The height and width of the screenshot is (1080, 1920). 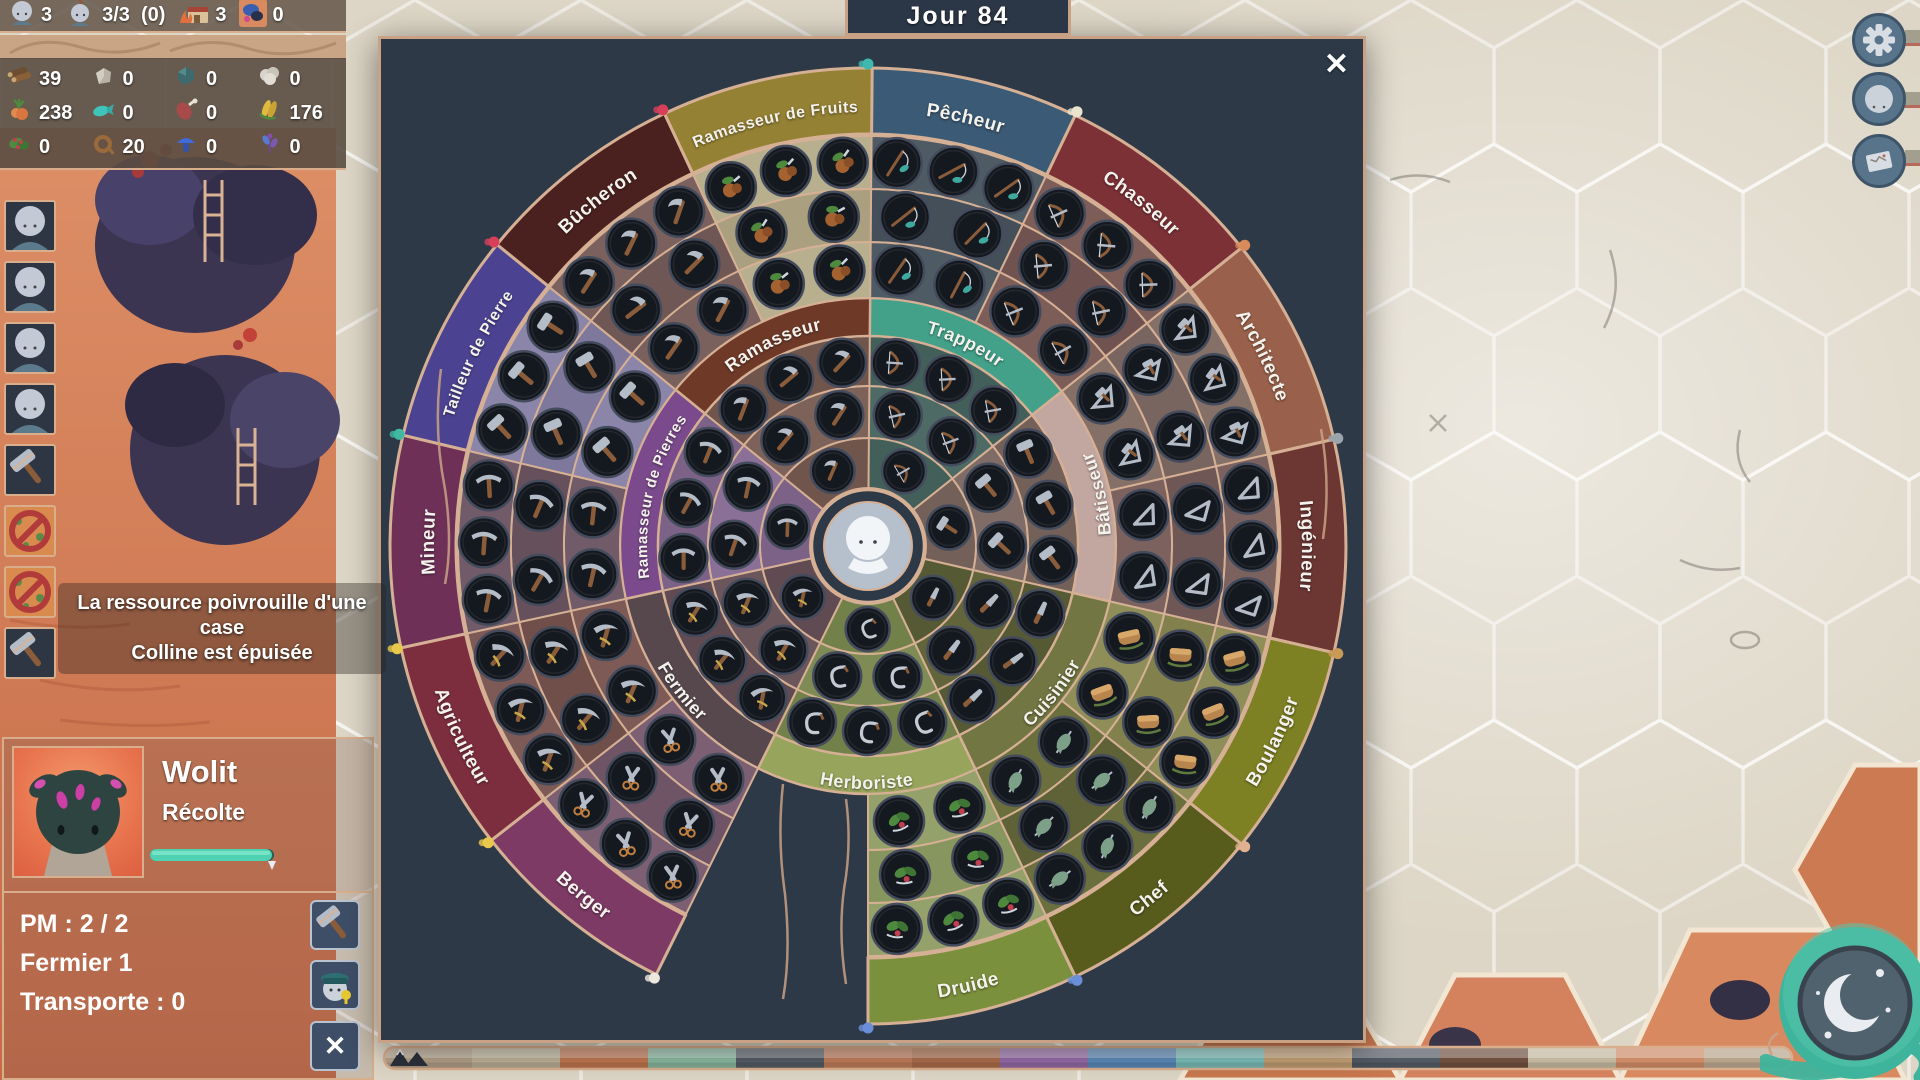 What do you see at coordinates (867, 696) in the screenshot?
I see `wheel-inner-sector-Herboriste: Herboriste` at bounding box center [867, 696].